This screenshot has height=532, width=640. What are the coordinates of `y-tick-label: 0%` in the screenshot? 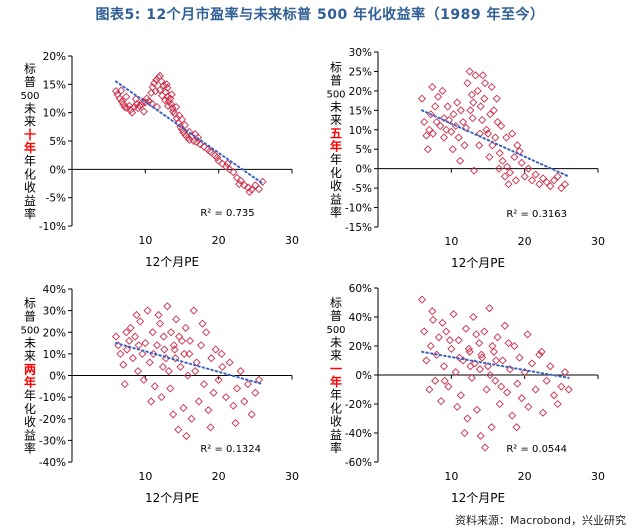 It's located at (57, 377).